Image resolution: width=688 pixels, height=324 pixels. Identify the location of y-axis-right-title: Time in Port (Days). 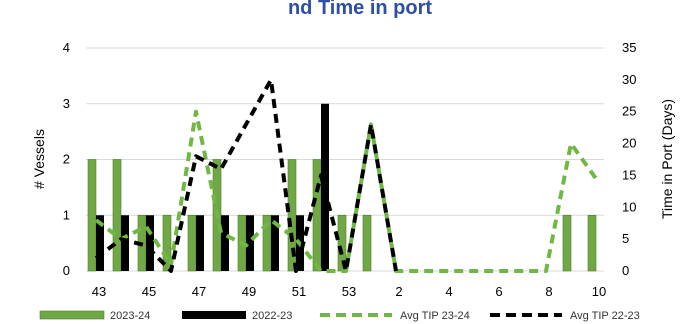
(667, 159).